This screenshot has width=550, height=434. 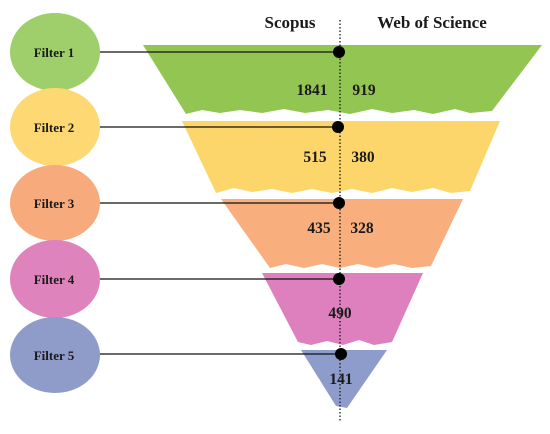 What do you see at coordinates (340, 379) in the screenshot?
I see `merged-count-filter-5: 141` at bounding box center [340, 379].